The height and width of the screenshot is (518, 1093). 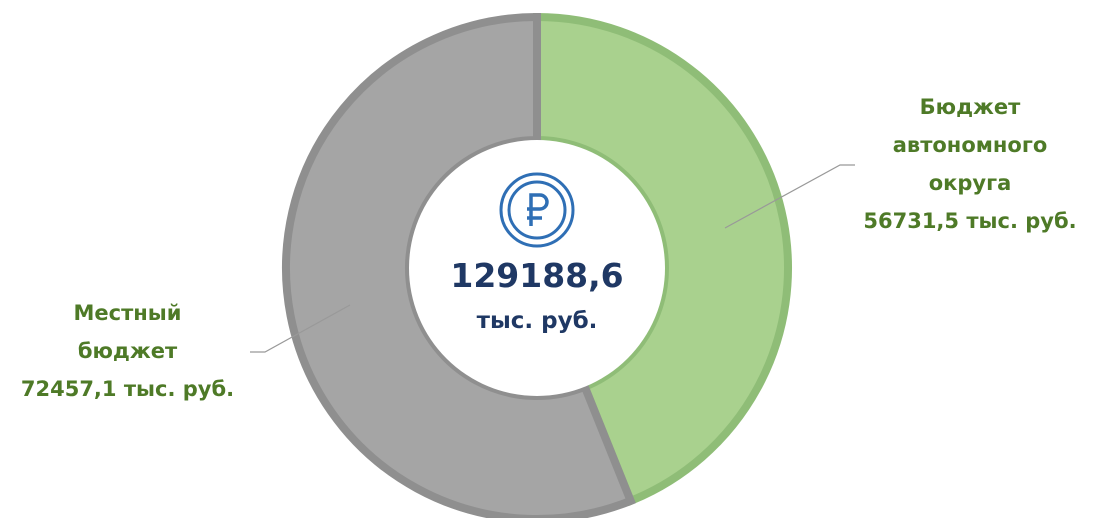 I want to click on donut-hole, so click(x=537, y=268).